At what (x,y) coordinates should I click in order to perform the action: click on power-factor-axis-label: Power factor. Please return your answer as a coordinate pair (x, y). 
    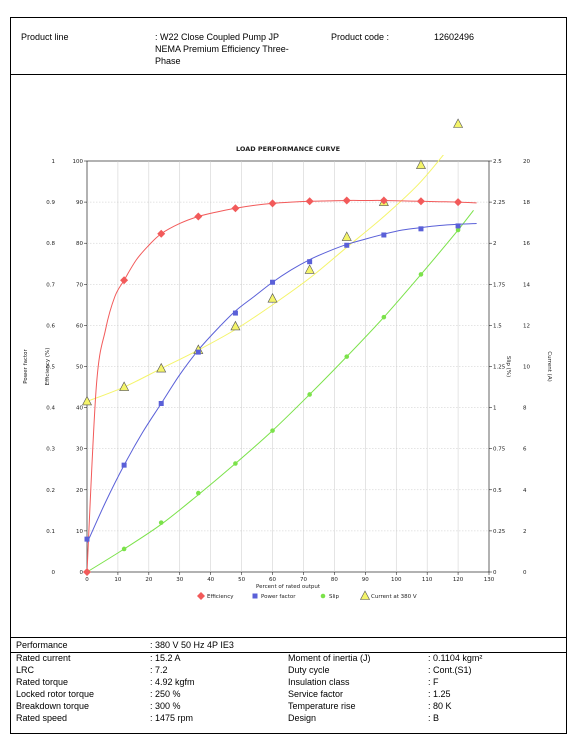
    Looking at the image, I should click on (26, 366).